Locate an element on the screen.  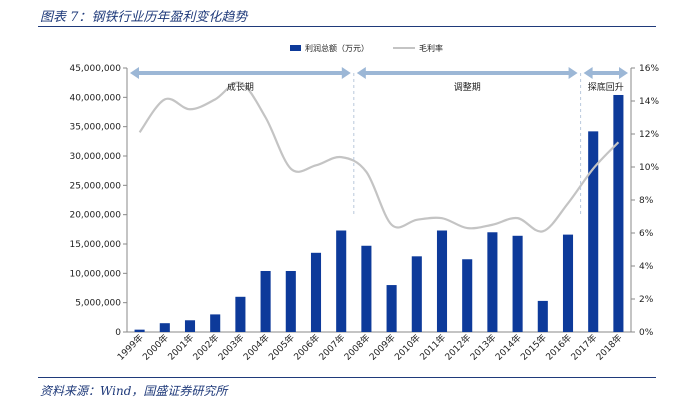
x-axis-tick-label: 2017年 is located at coordinates (583, 347).